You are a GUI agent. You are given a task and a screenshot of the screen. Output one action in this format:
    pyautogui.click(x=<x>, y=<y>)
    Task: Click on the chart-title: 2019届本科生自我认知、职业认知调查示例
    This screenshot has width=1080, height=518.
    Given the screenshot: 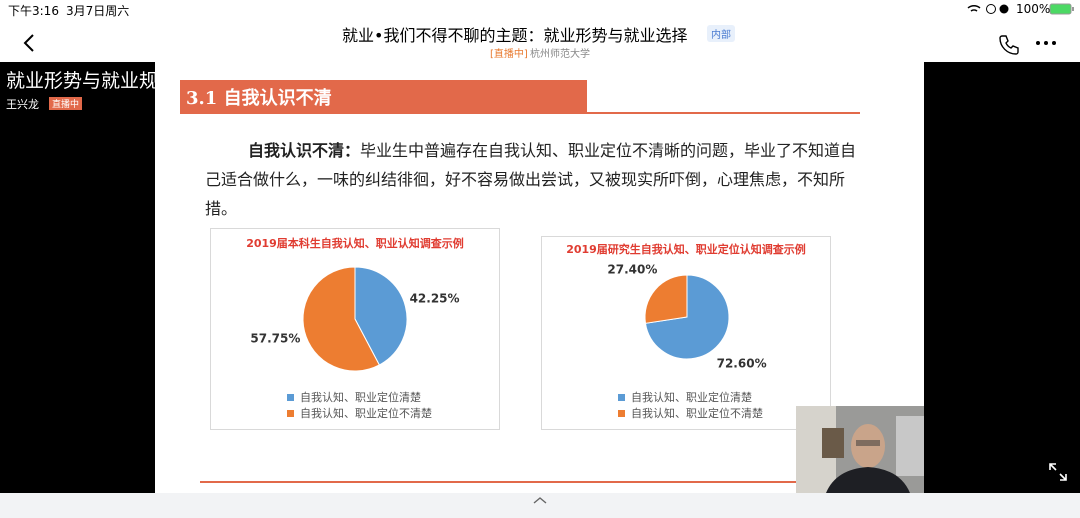 What is the action you would take?
    pyautogui.click(x=355, y=243)
    